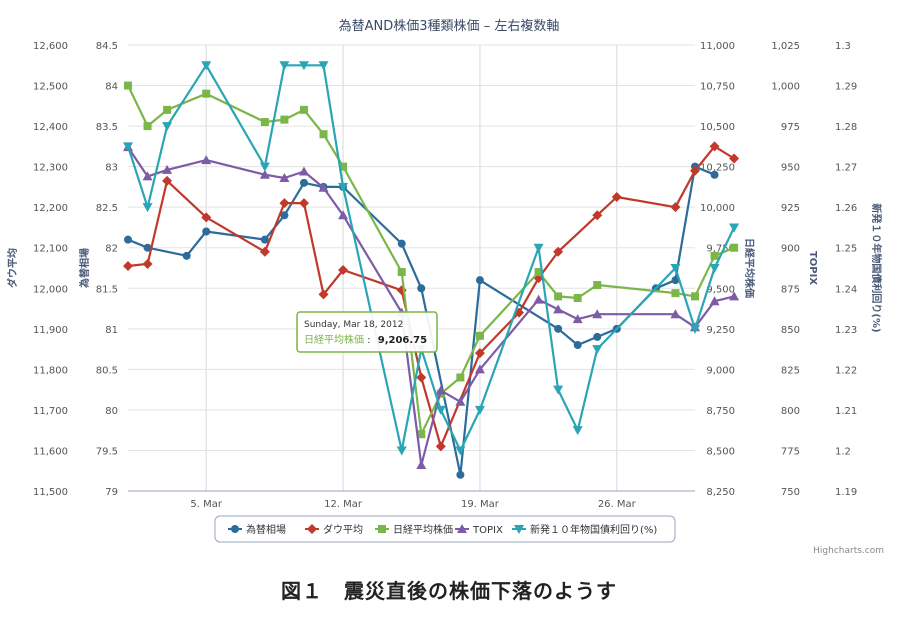 Image resolution: width=898 pixels, height=620 pixels. Describe the element at coordinates (334, 529) in the screenshot. I see `legend-item: ダウ平均` at that location.